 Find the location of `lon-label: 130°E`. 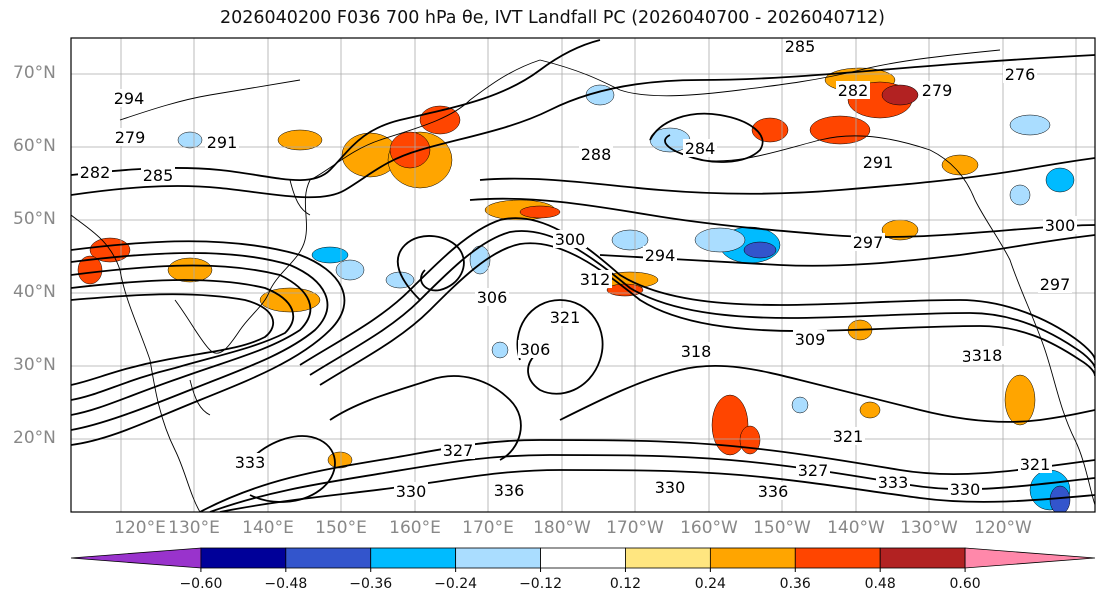

lon-label: 130°E is located at coordinates (194, 528).